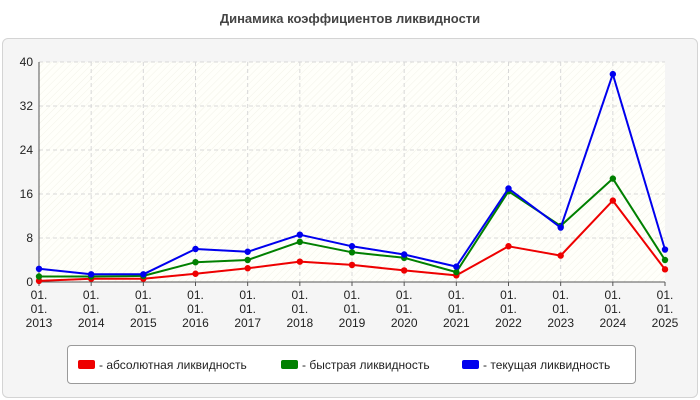 This screenshot has height=400, width=700. I want to click on legend-item-current: - текущая ликвидность, so click(536, 364).